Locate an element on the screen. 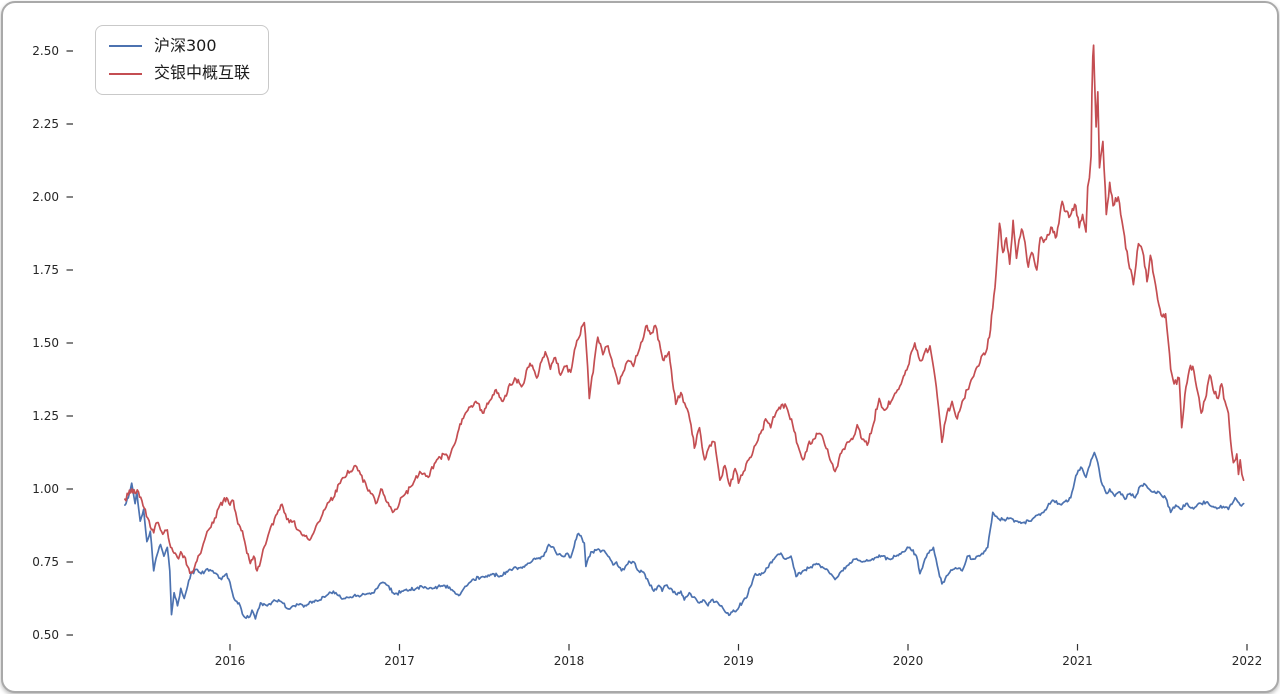 The width and height of the screenshot is (1280, 694). svg-text: 1.00 is located at coordinates (45, 489).